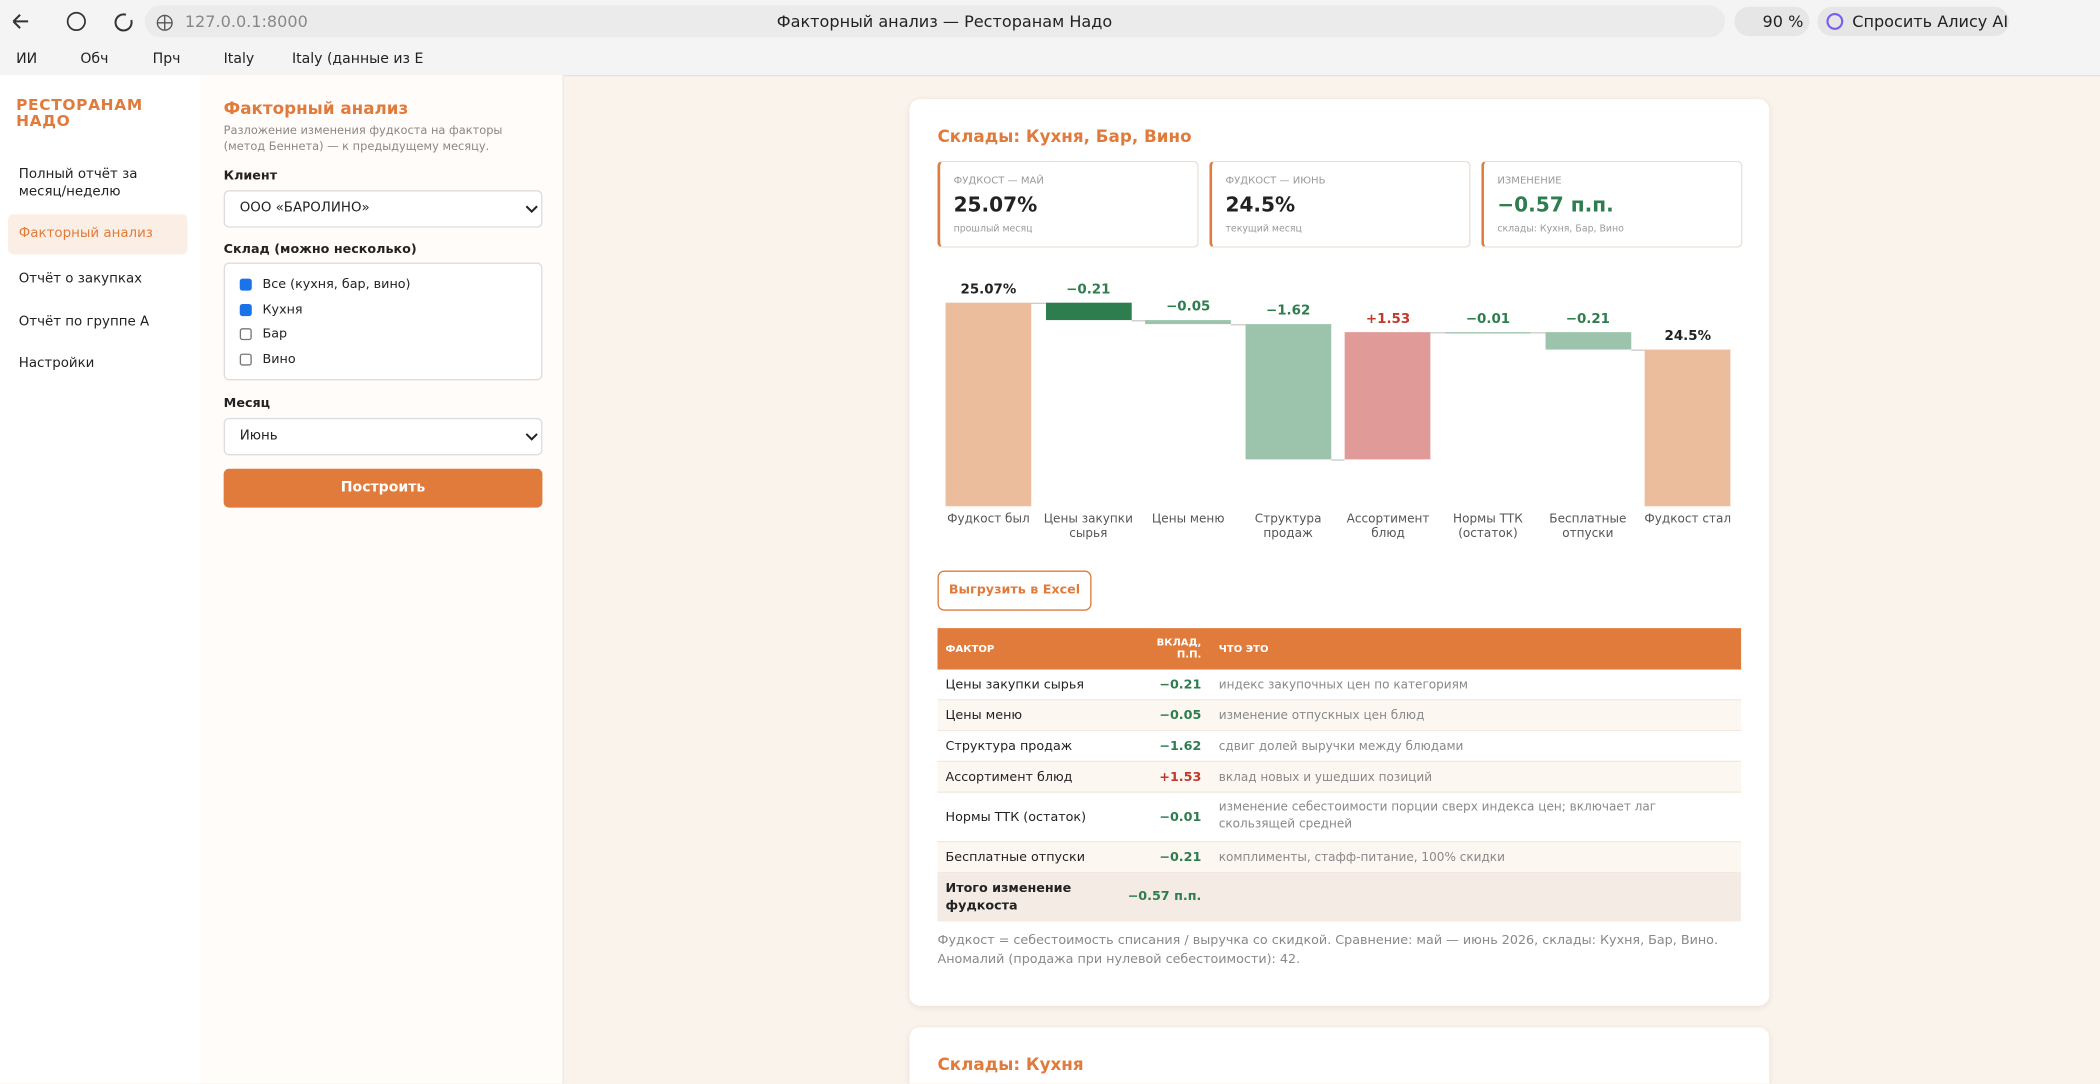 The height and width of the screenshot is (1084, 2100). Describe the element at coordinates (250, 176) in the screenshot. I see `client-label: Клиент` at that location.